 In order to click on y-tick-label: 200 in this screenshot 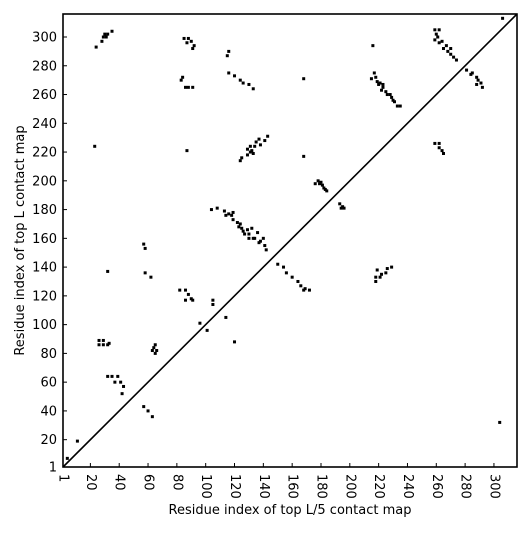, I will do `click(44, 181)`.